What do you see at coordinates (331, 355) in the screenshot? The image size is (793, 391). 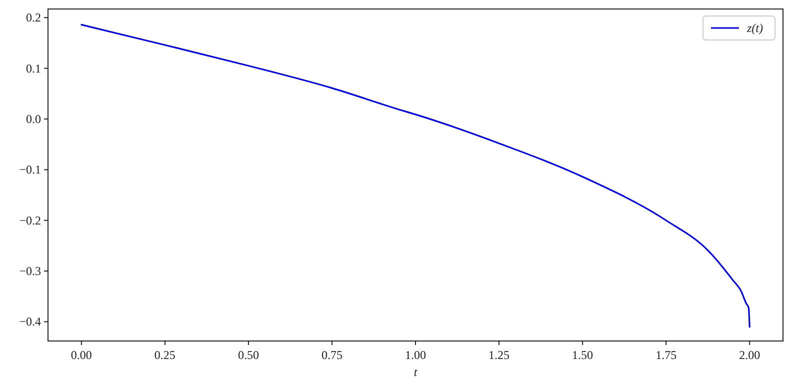 I see `x-tick-label: 0.75` at bounding box center [331, 355].